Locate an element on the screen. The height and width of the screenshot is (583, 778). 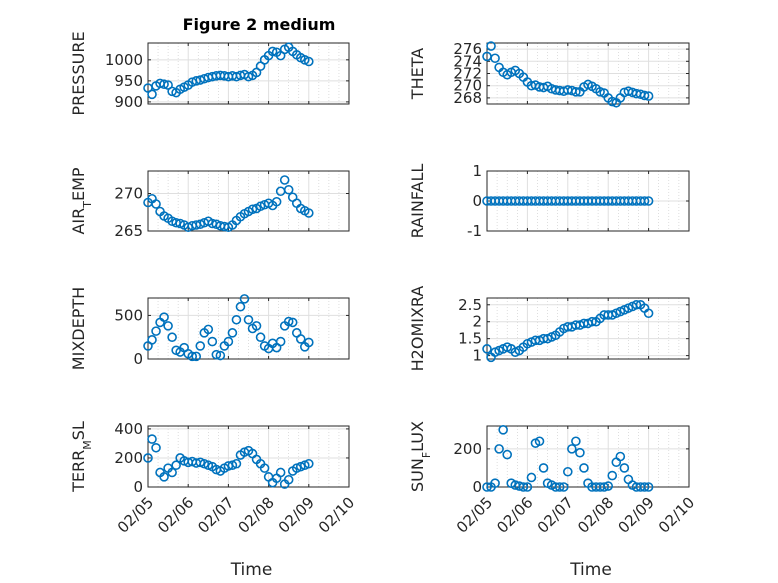
y-axis-label: MIXDEPTH is located at coordinates (78, 328).